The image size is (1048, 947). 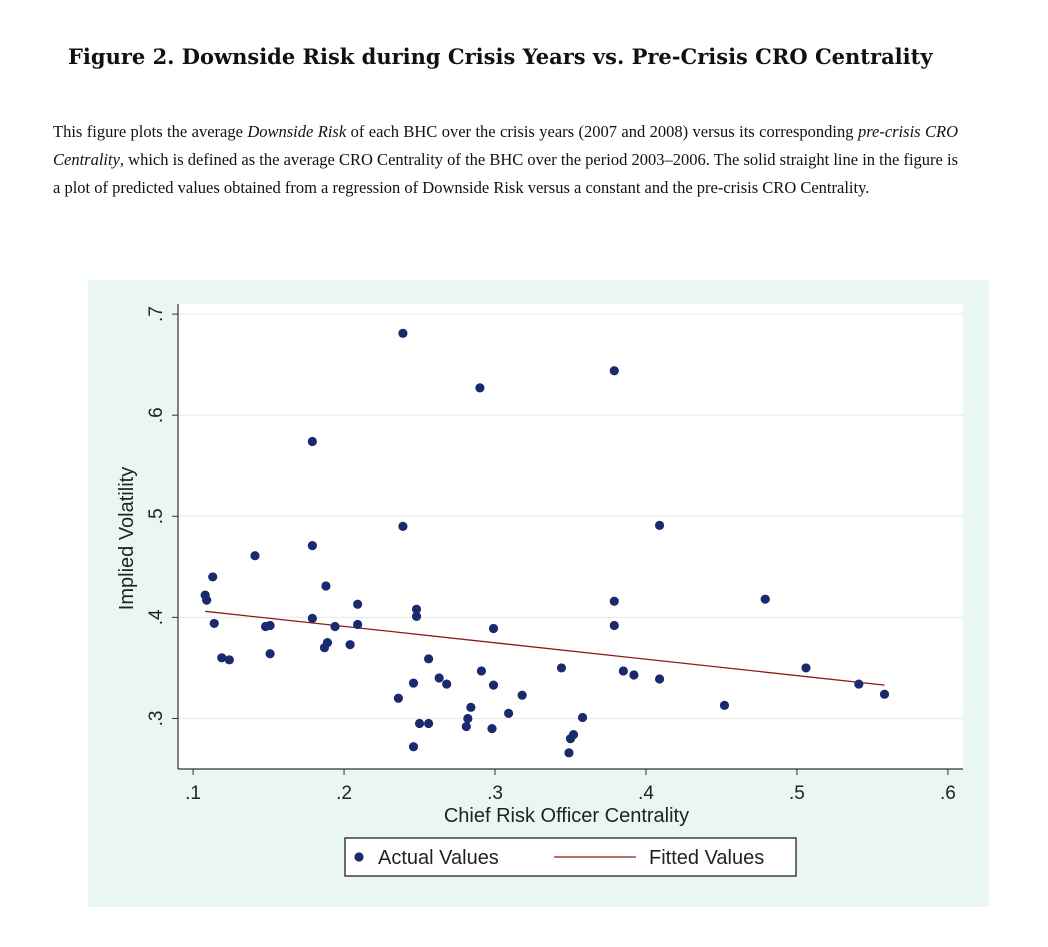 I want to click on x-tick-label: .1, so click(x=193, y=793).